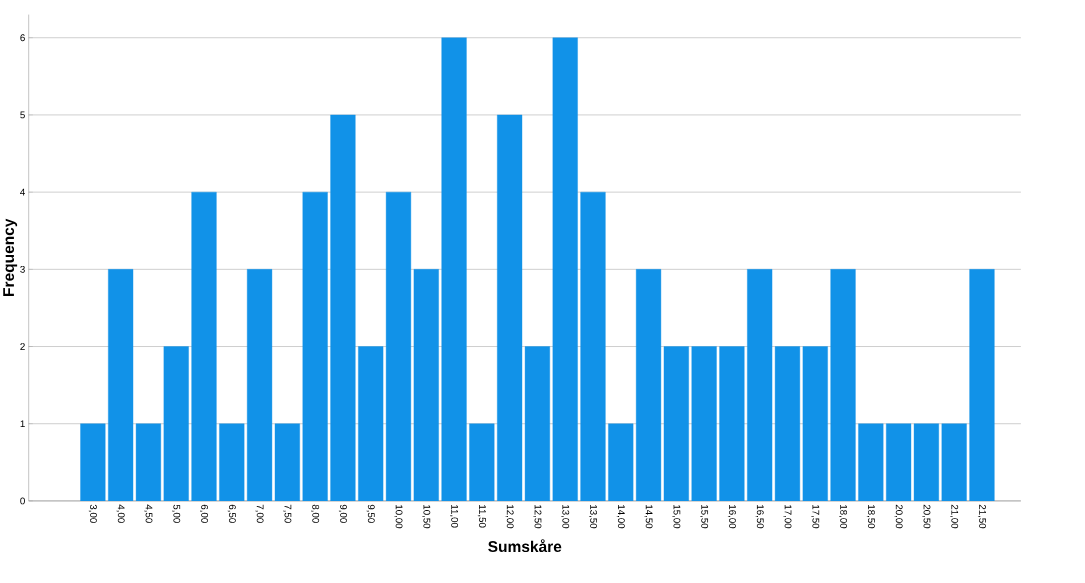 The width and height of the screenshot is (1085, 583). Describe the element at coordinates (525, 546) in the screenshot. I see `x-axis-title: Sumskåre` at that location.